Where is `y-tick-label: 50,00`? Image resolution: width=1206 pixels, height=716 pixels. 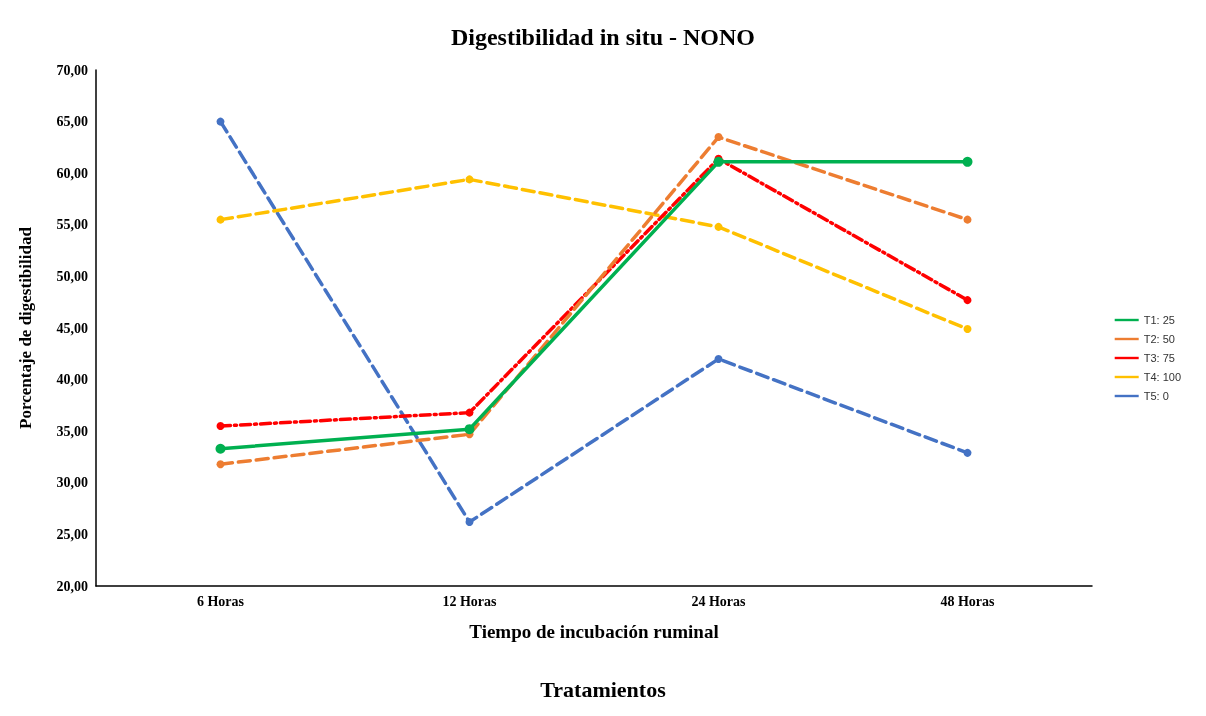 y-tick-label: 50,00 is located at coordinates (72, 276).